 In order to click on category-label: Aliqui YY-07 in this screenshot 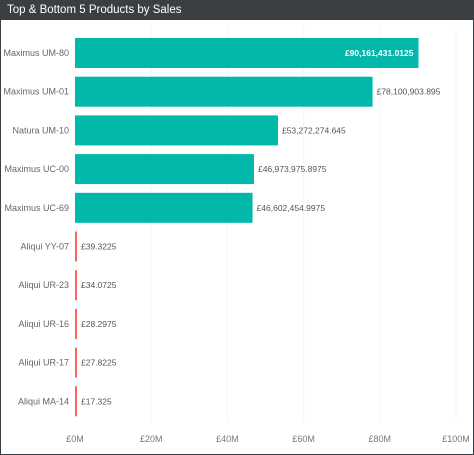, I will do `click(44, 247)`.